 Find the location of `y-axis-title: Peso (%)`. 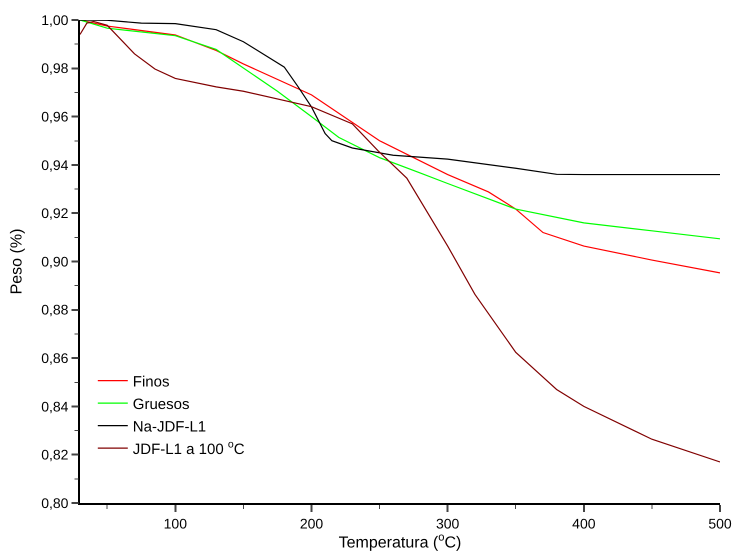

y-axis-title: Peso (%) is located at coordinates (17, 261).